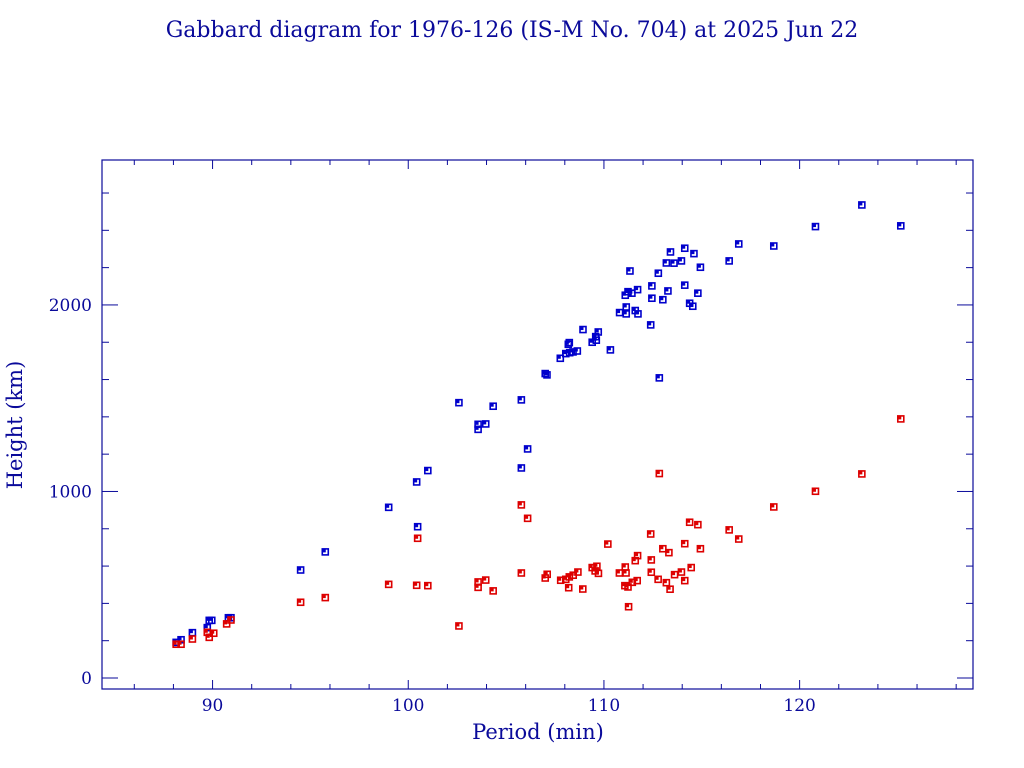 This screenshot has width=1024, height=768. What do you see at coordinates (538, 732) in the screenshot?
I see `x-axis-label: Period (min)` at bounding box center [538, 732].